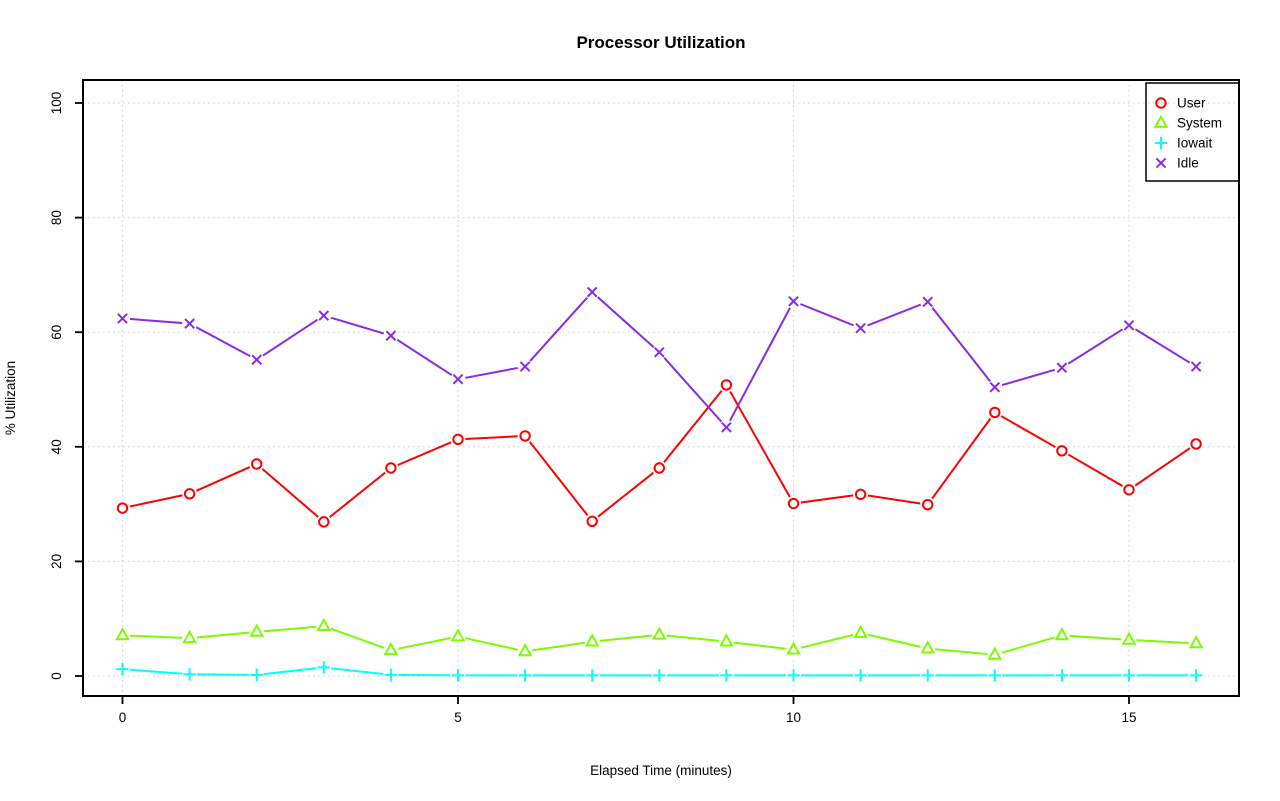 Image resolution: width=1280 pixels, height=801 pixels. I want to click on y-axis-title: % Utilization, so click(10, 398).